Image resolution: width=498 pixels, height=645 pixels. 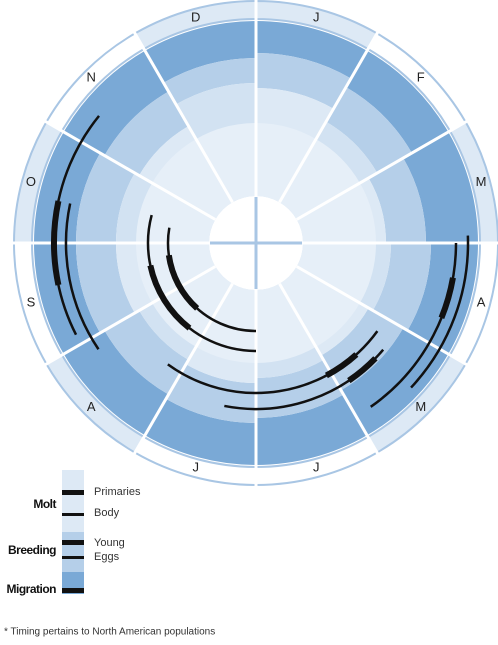 What do you see at coordinates (91, 77) in the screenshot?
I see `month-label: N` at bounding box center [91, 77].